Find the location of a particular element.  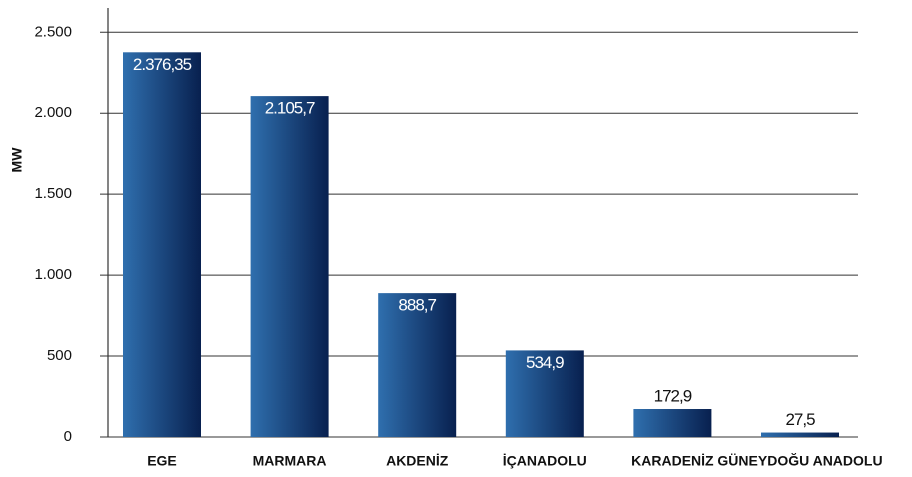

x-tick-label: GÜNEYDOĞU ANADOLU is located at coordinates (799, 460).